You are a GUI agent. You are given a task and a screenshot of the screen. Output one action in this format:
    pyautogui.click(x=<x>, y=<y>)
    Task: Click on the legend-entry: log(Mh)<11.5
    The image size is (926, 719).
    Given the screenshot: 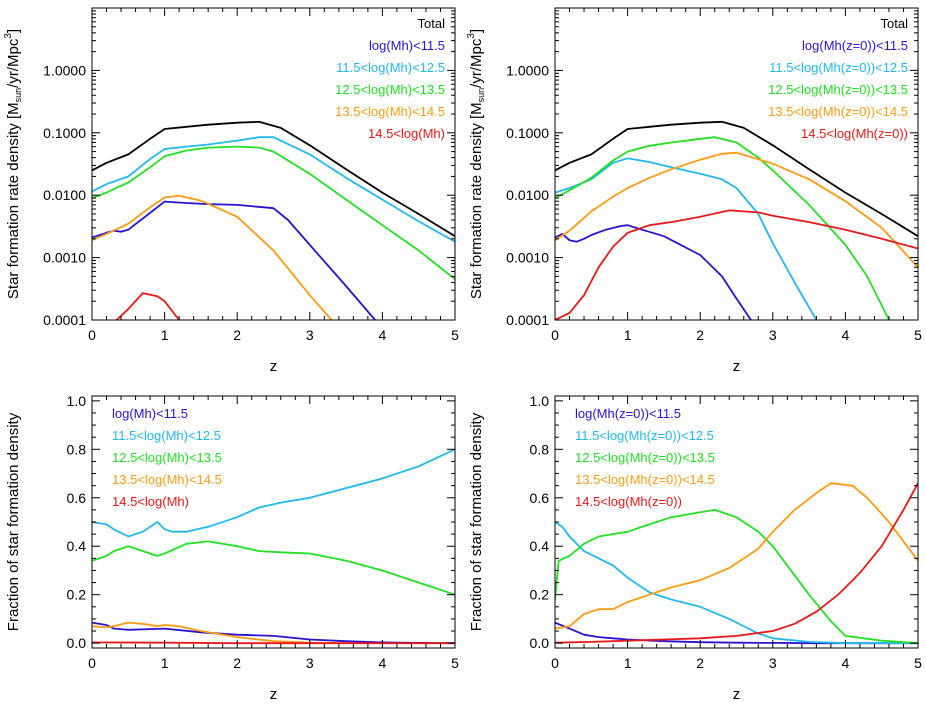 What is the action you would take?
    pyautogui.click(x=150, y=413)
    